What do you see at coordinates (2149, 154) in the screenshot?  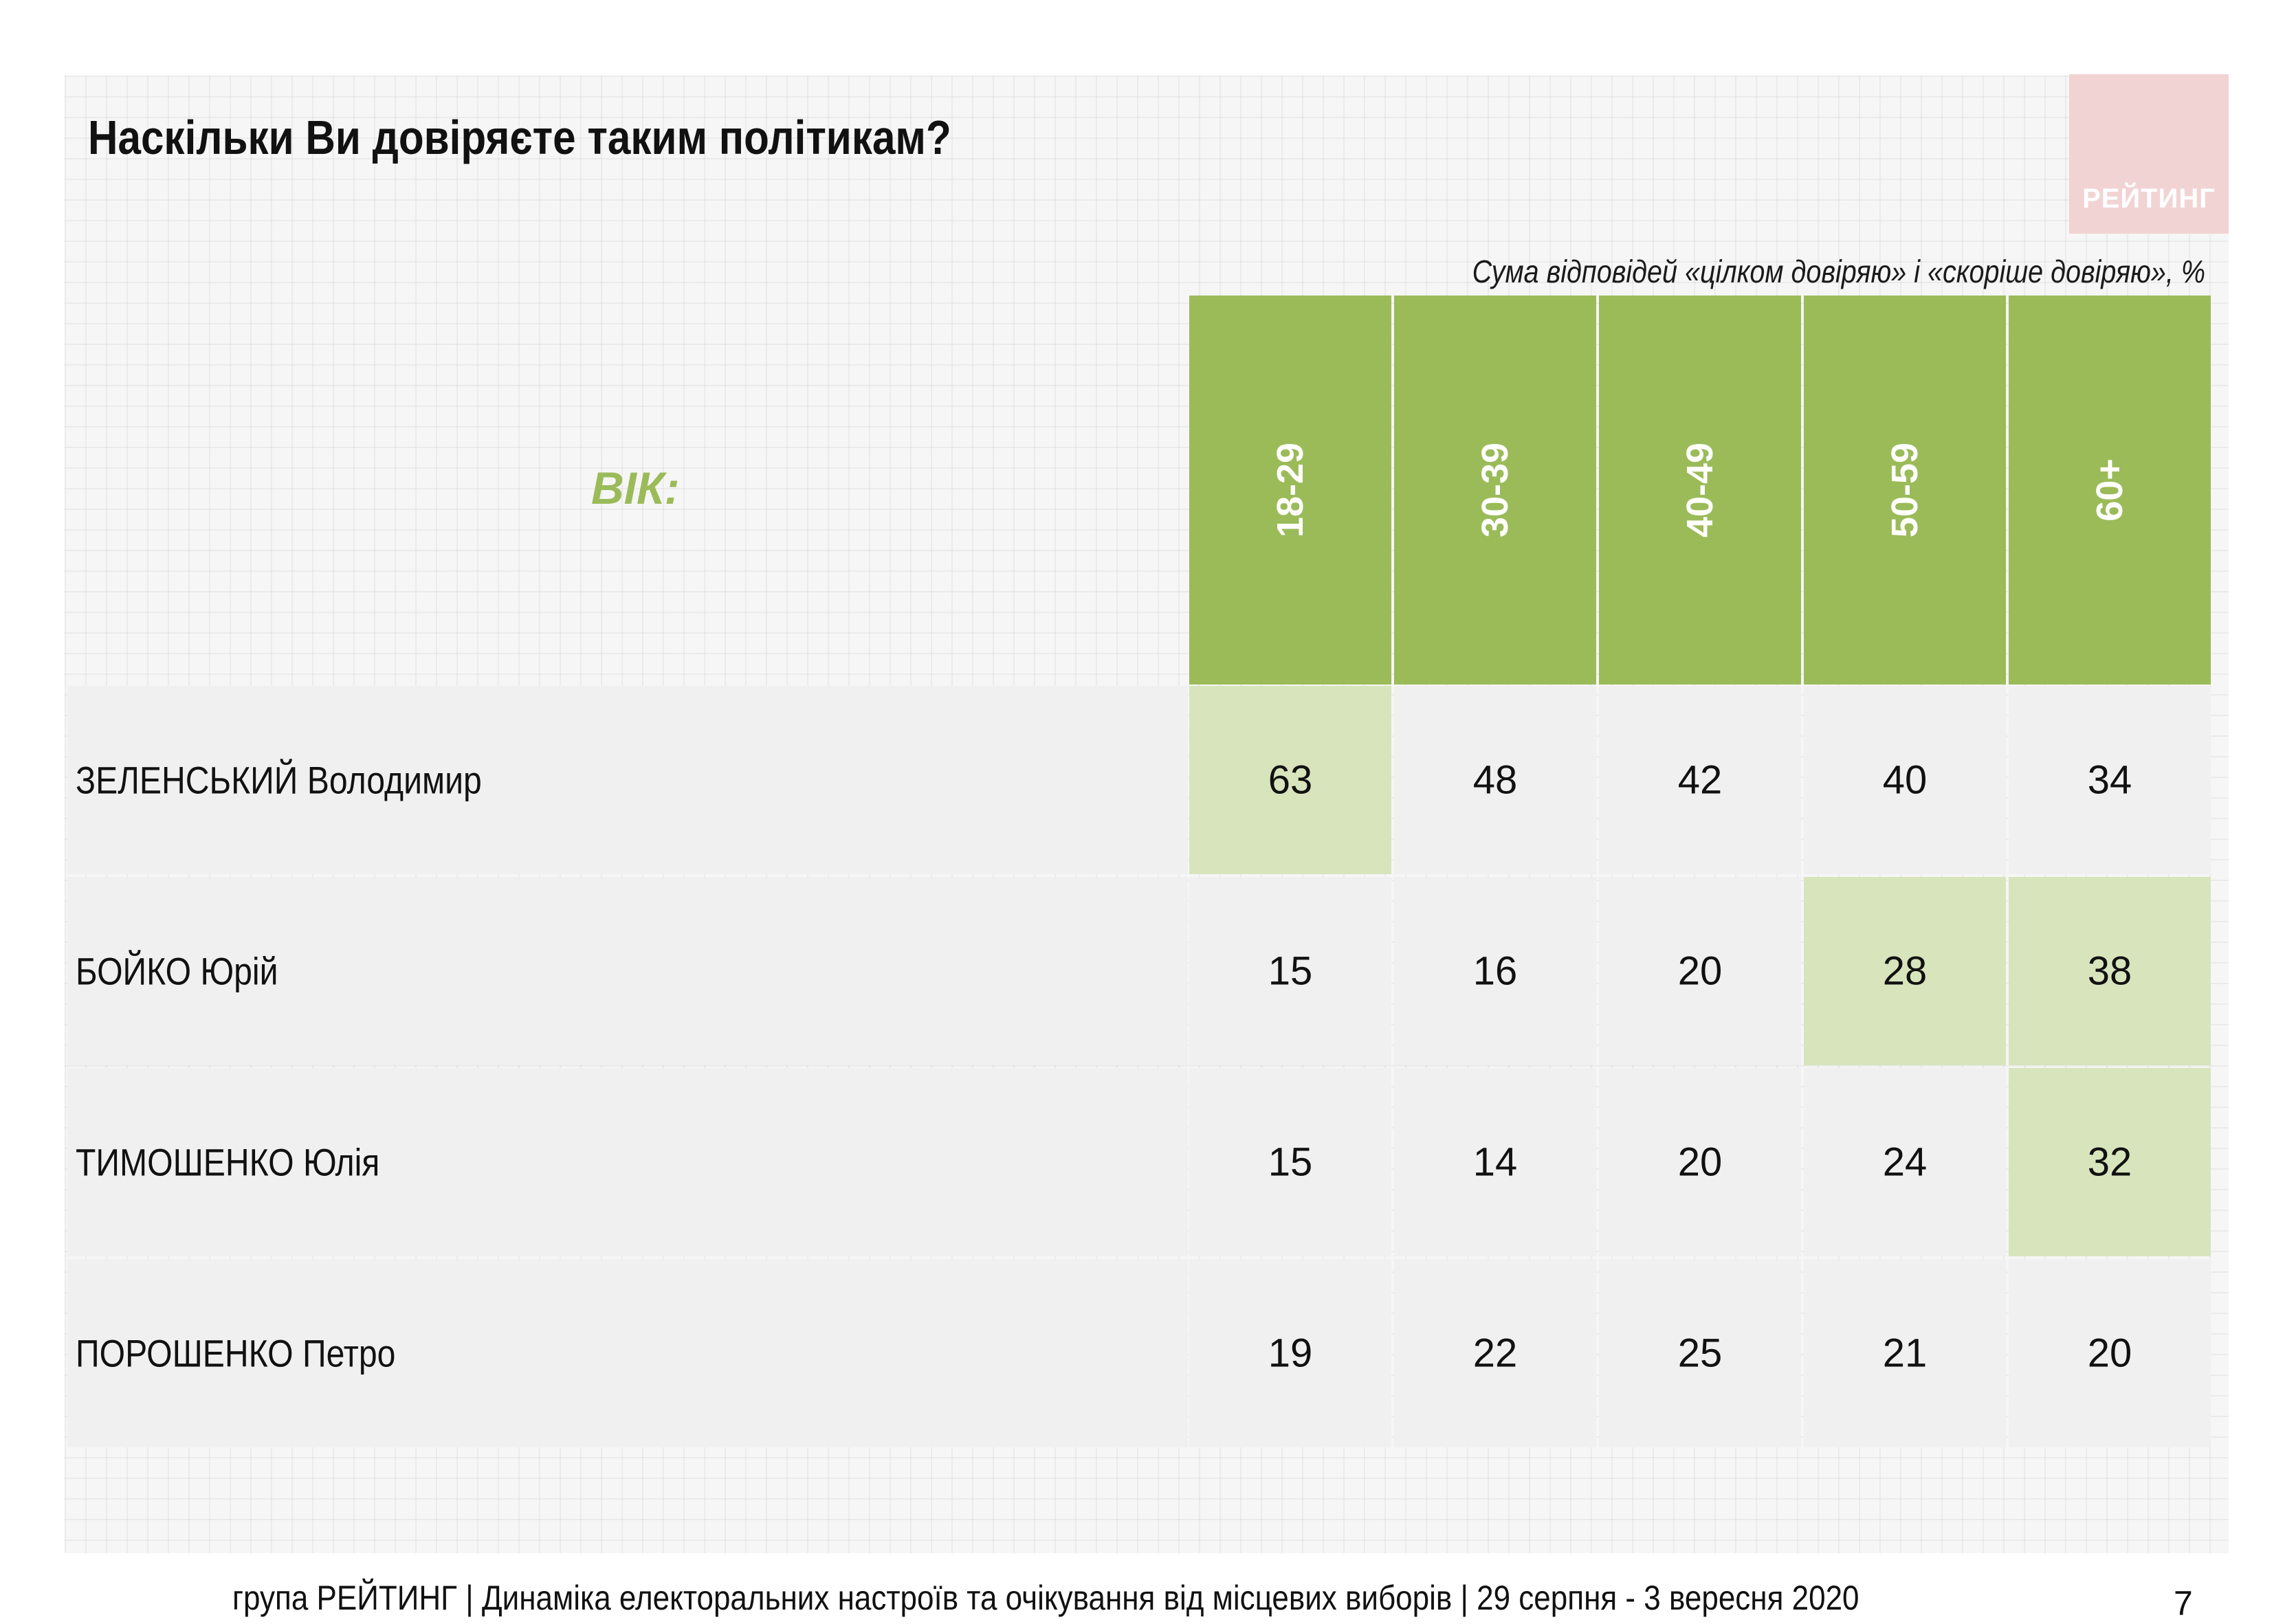 I see `rating-logo: РЕЙТИНГ` at bounding box center [2149, 154].